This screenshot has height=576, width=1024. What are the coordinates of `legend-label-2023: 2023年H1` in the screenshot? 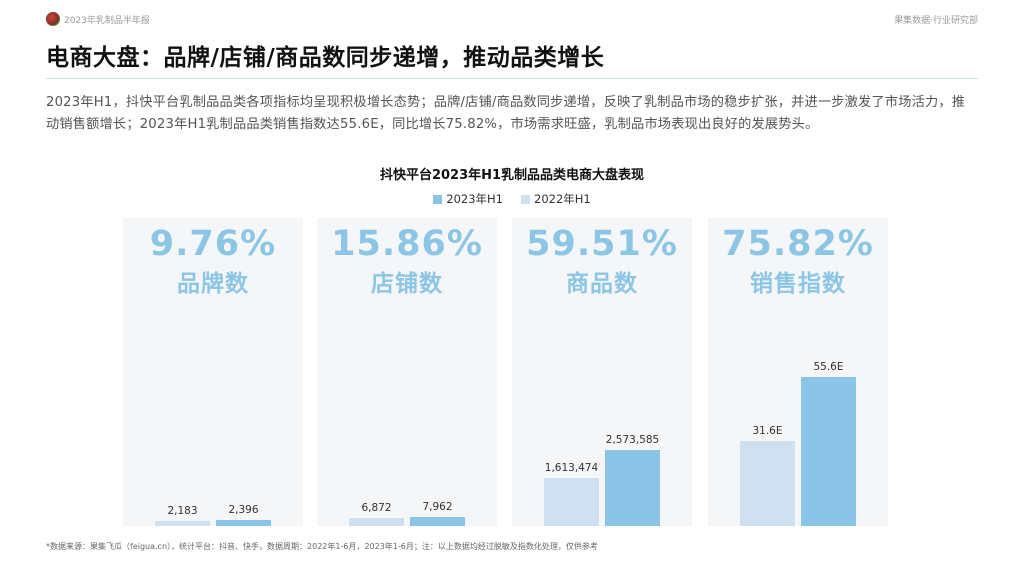 It's located at (474, 199).